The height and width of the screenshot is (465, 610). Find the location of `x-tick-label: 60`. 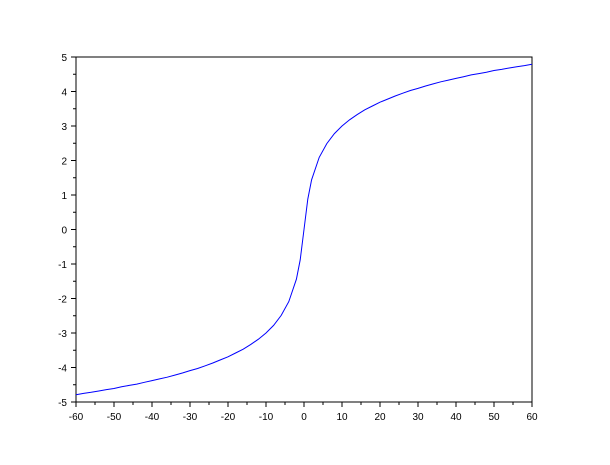

x-tick-label: 60 is located at coordinates (532, 417).